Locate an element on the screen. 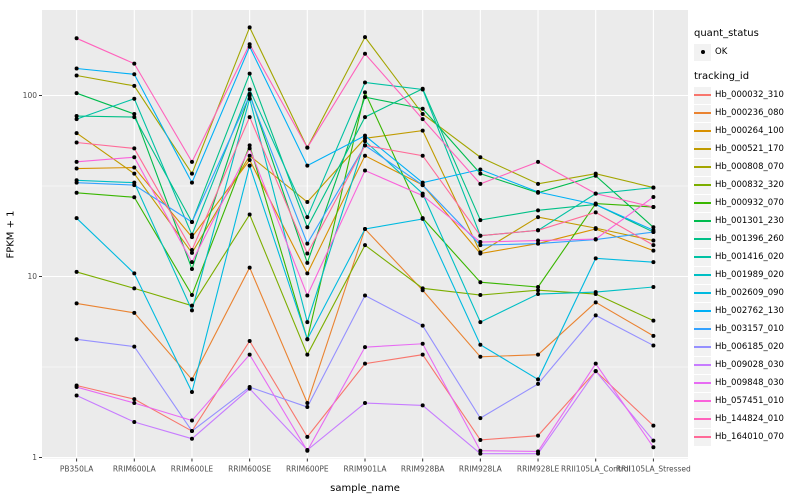  legend-entry-Hb_000521_170: Hb_000521_170 is located at coordinates (746, 149).